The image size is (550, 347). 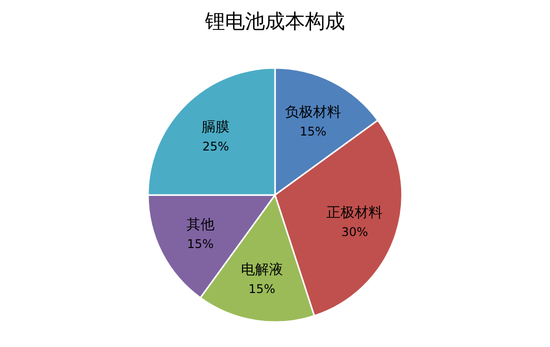 I want to click on data-label: 30%, so click(x=354, y=231).